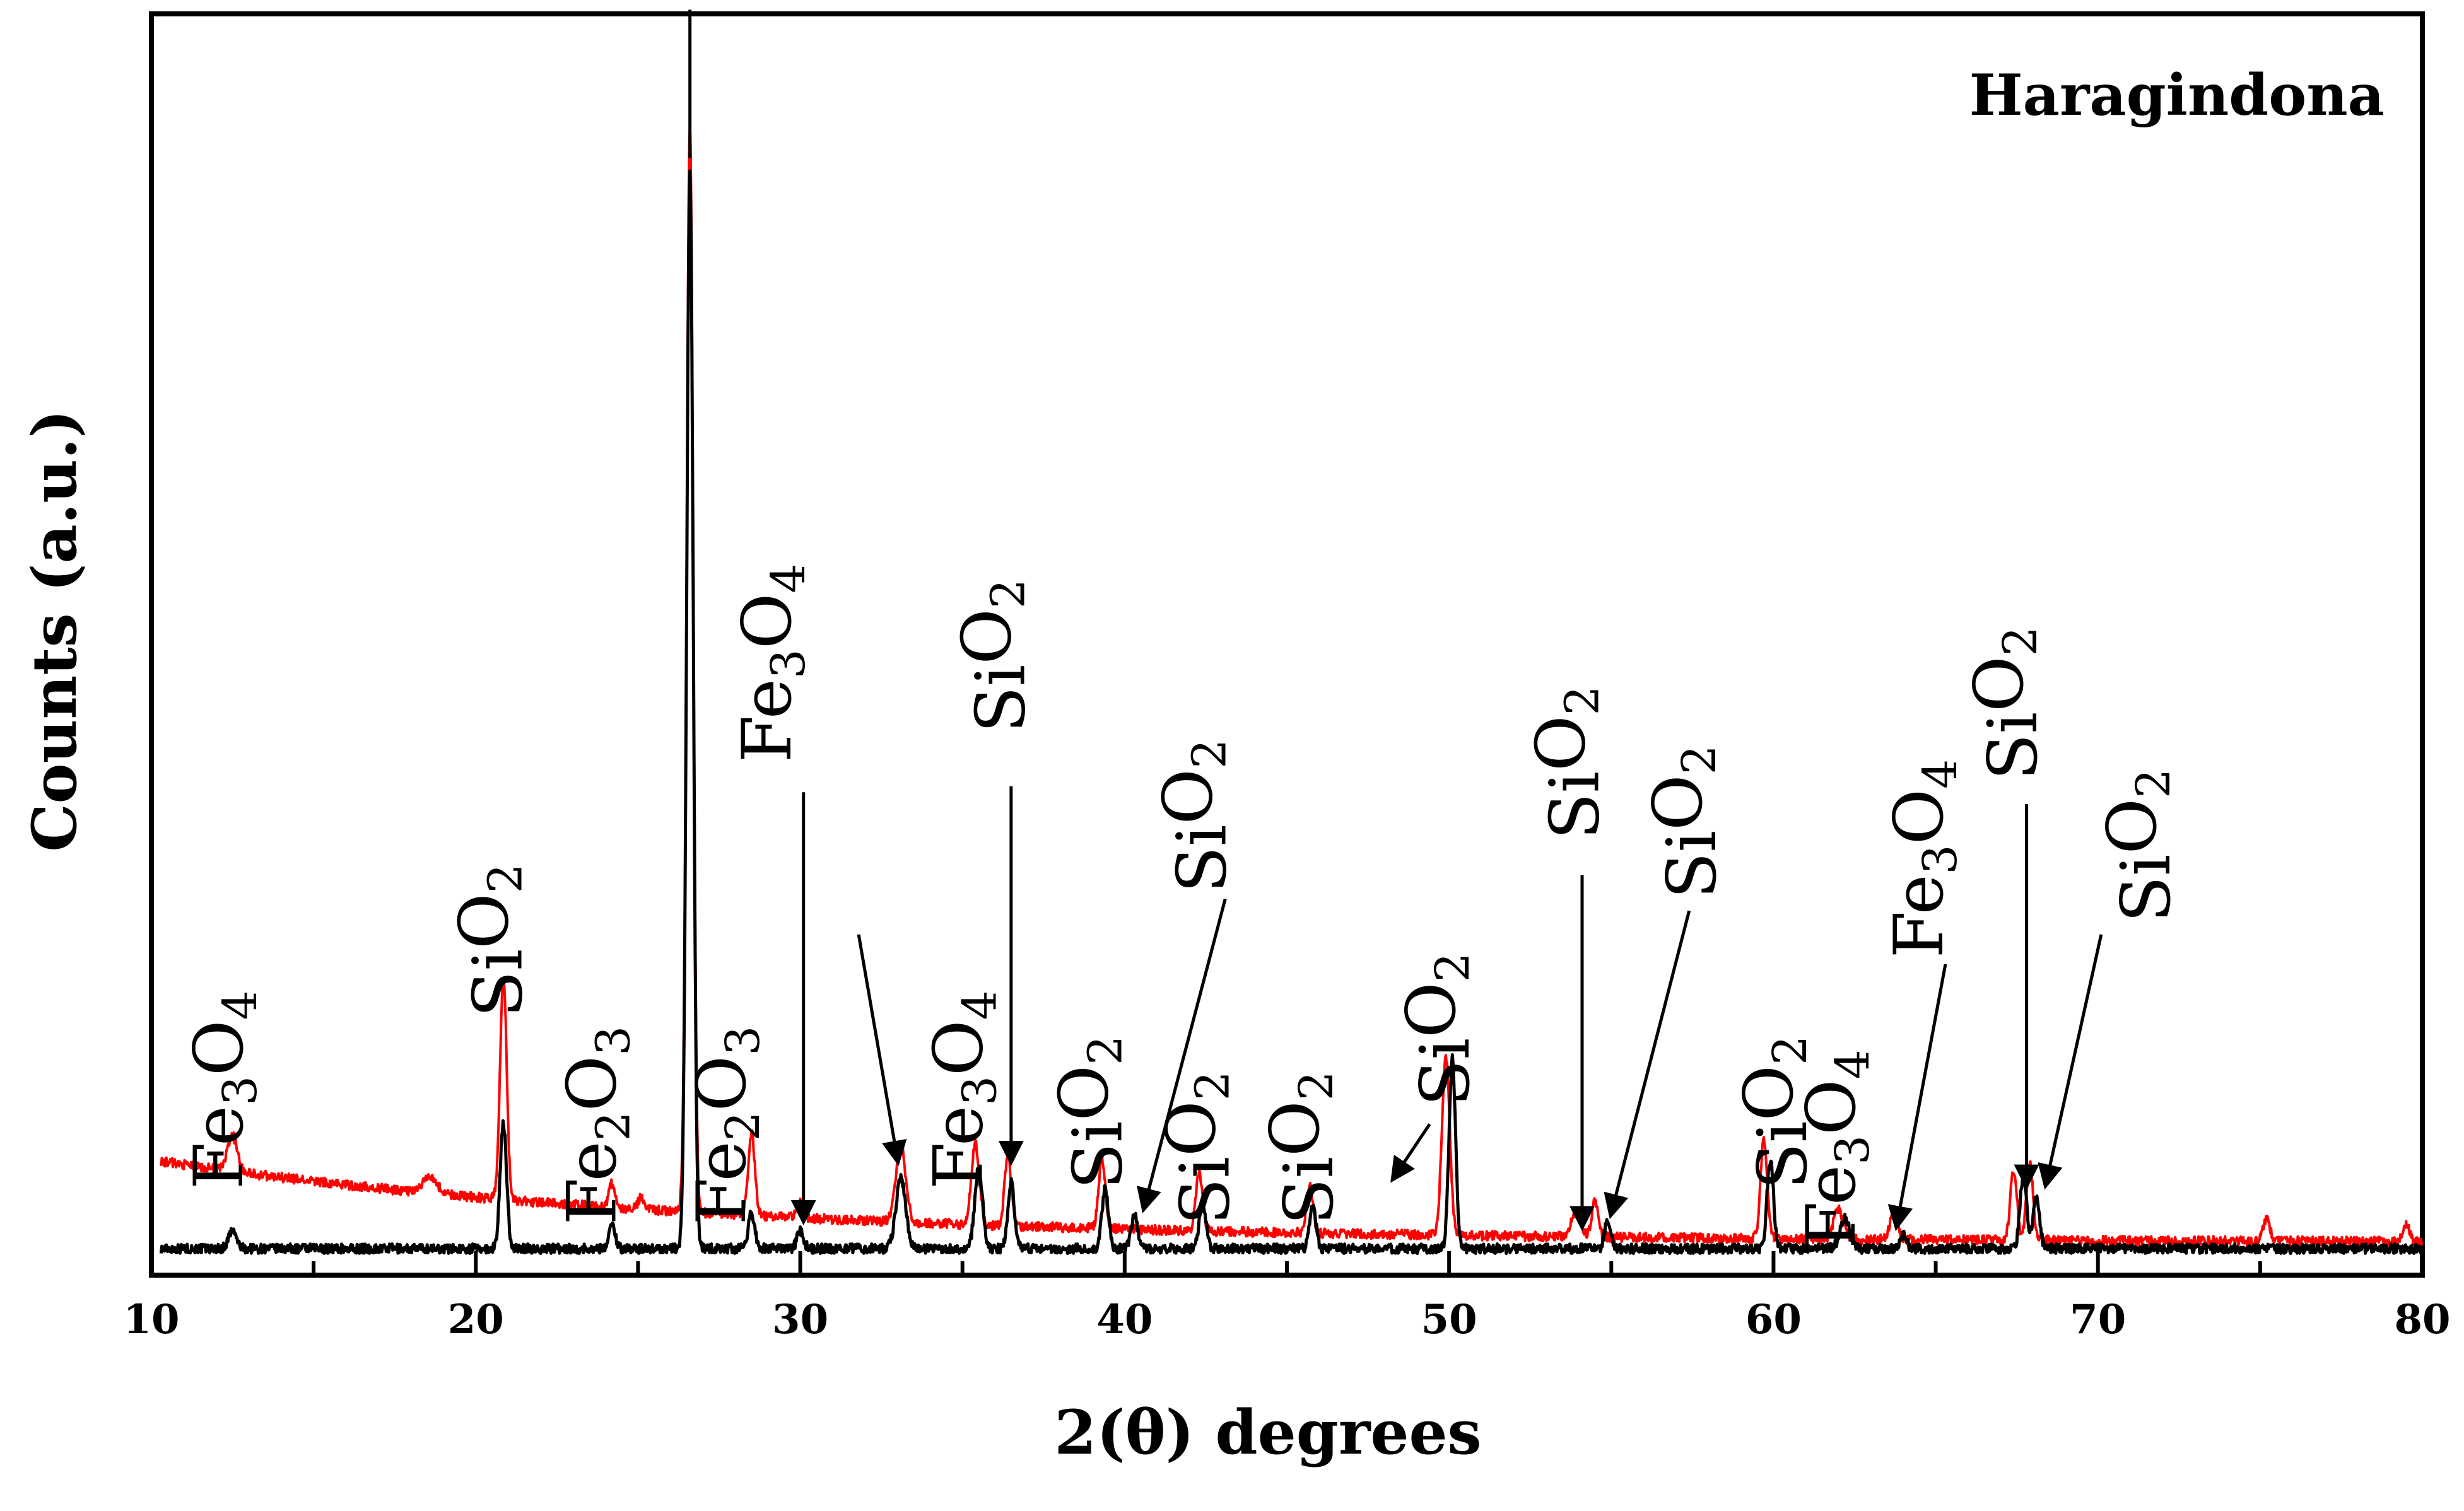  I want to click on x-tick-label: 80, so click(2422, 1319).